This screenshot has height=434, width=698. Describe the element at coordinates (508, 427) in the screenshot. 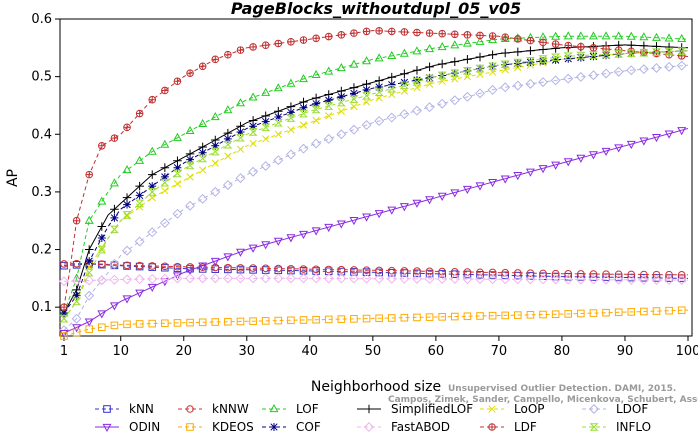

I see `legend-item-ldf: LDF` at that location.